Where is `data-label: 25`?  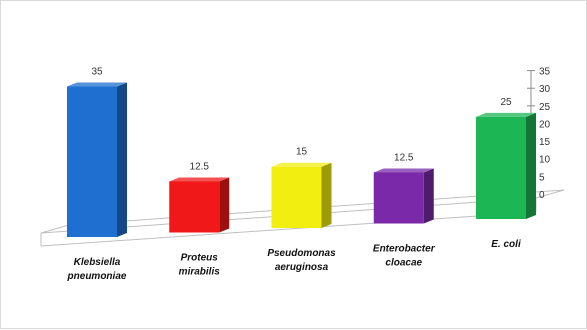
data-label: 25 is located at coordinates (506, 102).